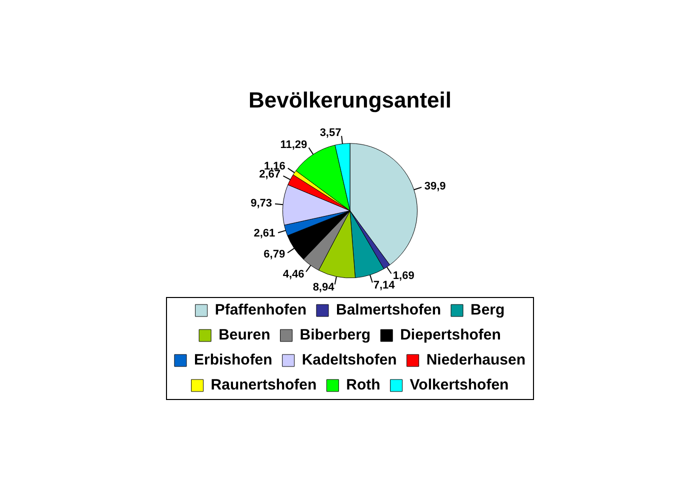 The width and height of the screenshot is (700, 485). What do you see at coordinates (265, 234) in the screenshot?
I see `data-label: 2,61` at bounding box center [265, 234].